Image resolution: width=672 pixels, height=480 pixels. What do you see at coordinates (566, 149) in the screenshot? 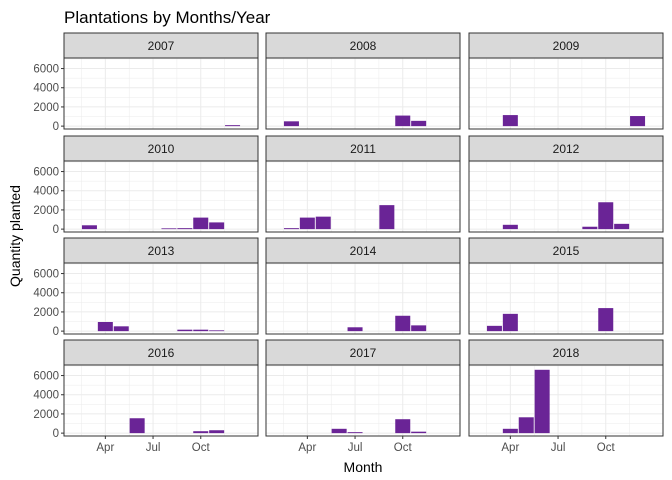
I see `facet-strip-label: 2012` at bounding box center [566, 149].